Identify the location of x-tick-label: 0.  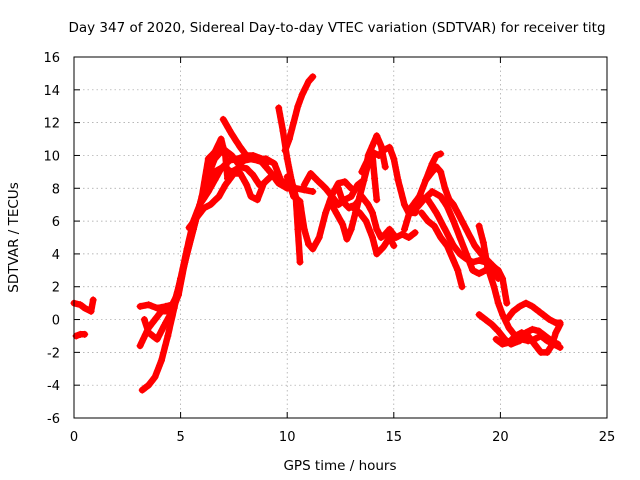
(74, 437).